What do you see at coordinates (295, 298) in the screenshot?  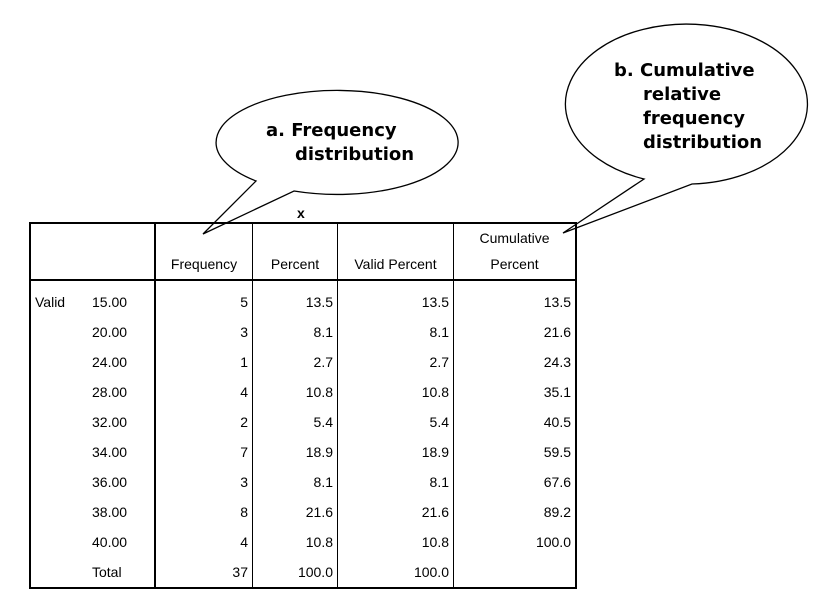 I see `cell-percent: 13.5` at bounding box center [295, 298].